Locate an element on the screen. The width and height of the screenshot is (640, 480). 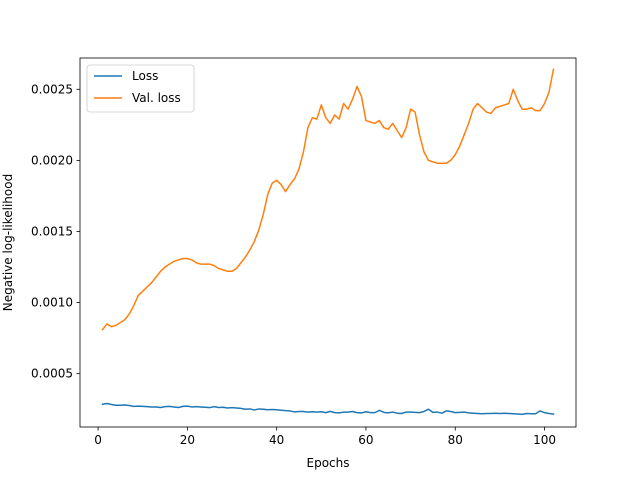
y-tick-label: 0.0015 is located at coordinates (52, 231).